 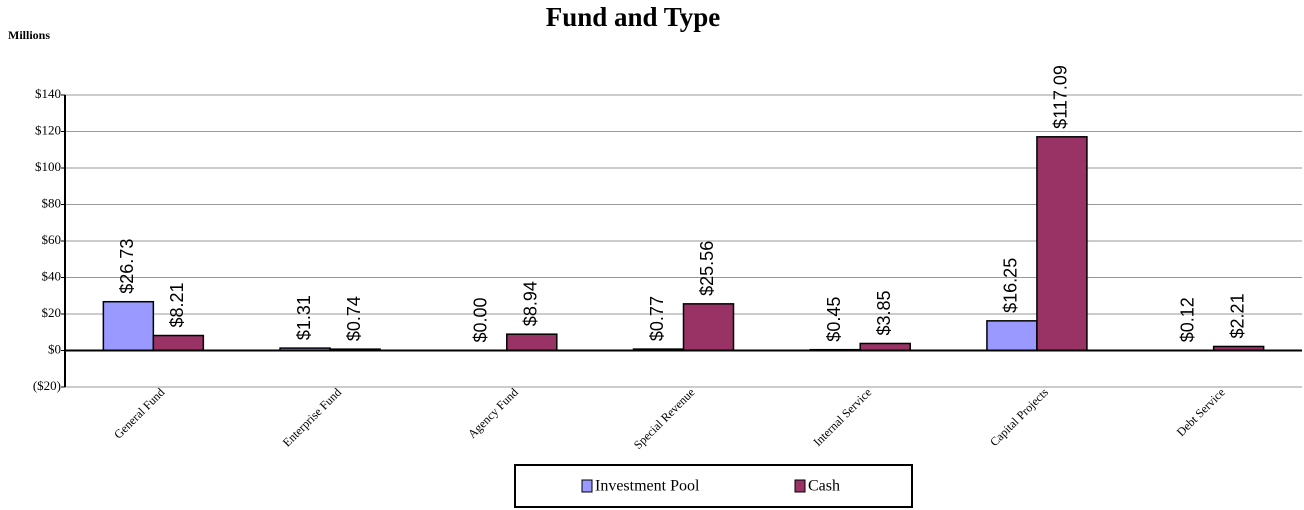 I want to click on y-tick-label: $120, so click(x=48, y=129).